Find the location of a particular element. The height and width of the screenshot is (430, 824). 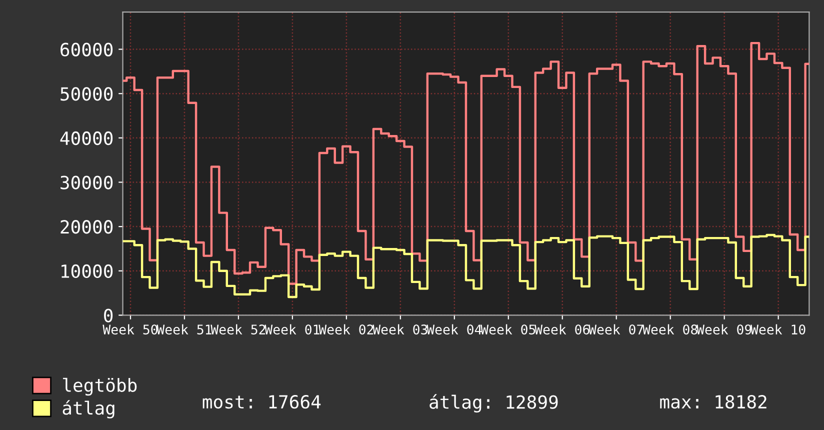

y-tick-label: 30000 is located at coordinates (86, 183).